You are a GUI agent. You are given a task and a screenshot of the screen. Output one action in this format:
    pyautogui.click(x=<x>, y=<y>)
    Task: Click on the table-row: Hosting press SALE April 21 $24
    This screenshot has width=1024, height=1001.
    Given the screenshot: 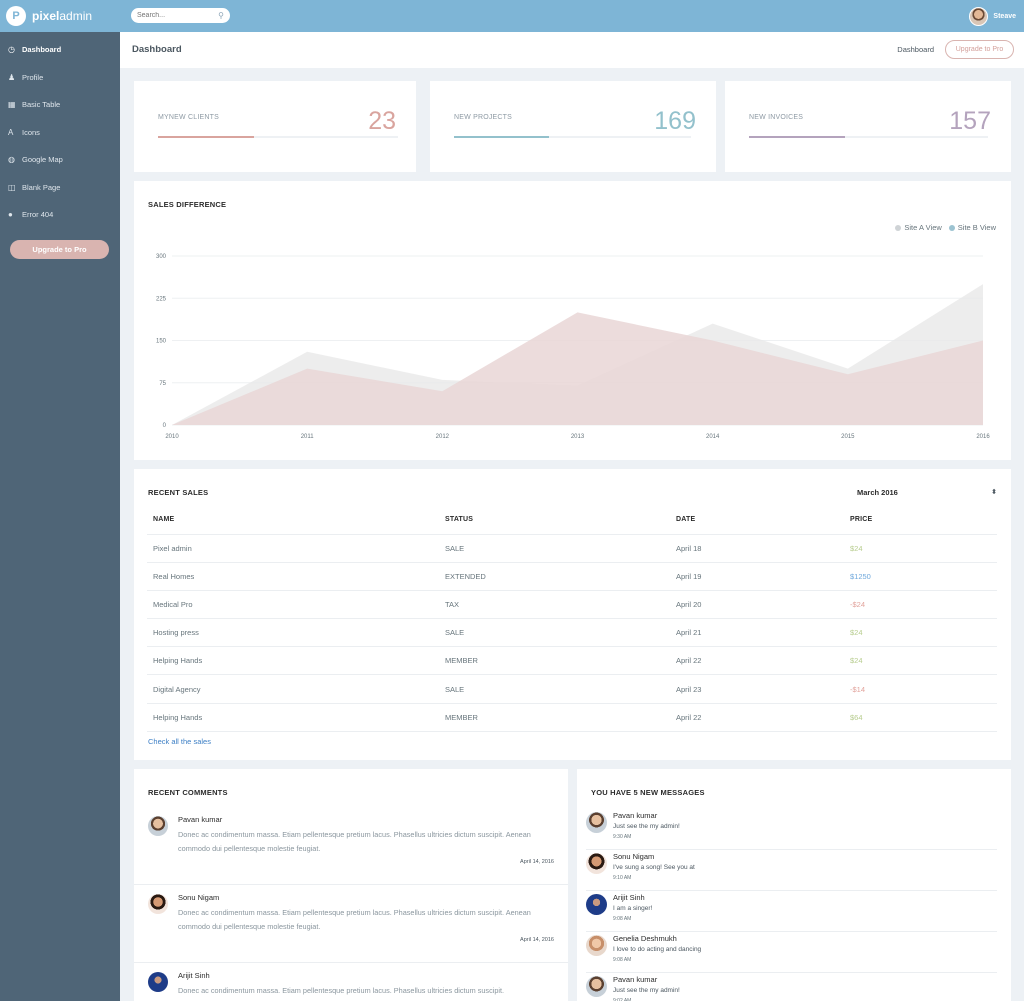 What is the action you would take?
    pyautogui.click(x=572, y=633)
    